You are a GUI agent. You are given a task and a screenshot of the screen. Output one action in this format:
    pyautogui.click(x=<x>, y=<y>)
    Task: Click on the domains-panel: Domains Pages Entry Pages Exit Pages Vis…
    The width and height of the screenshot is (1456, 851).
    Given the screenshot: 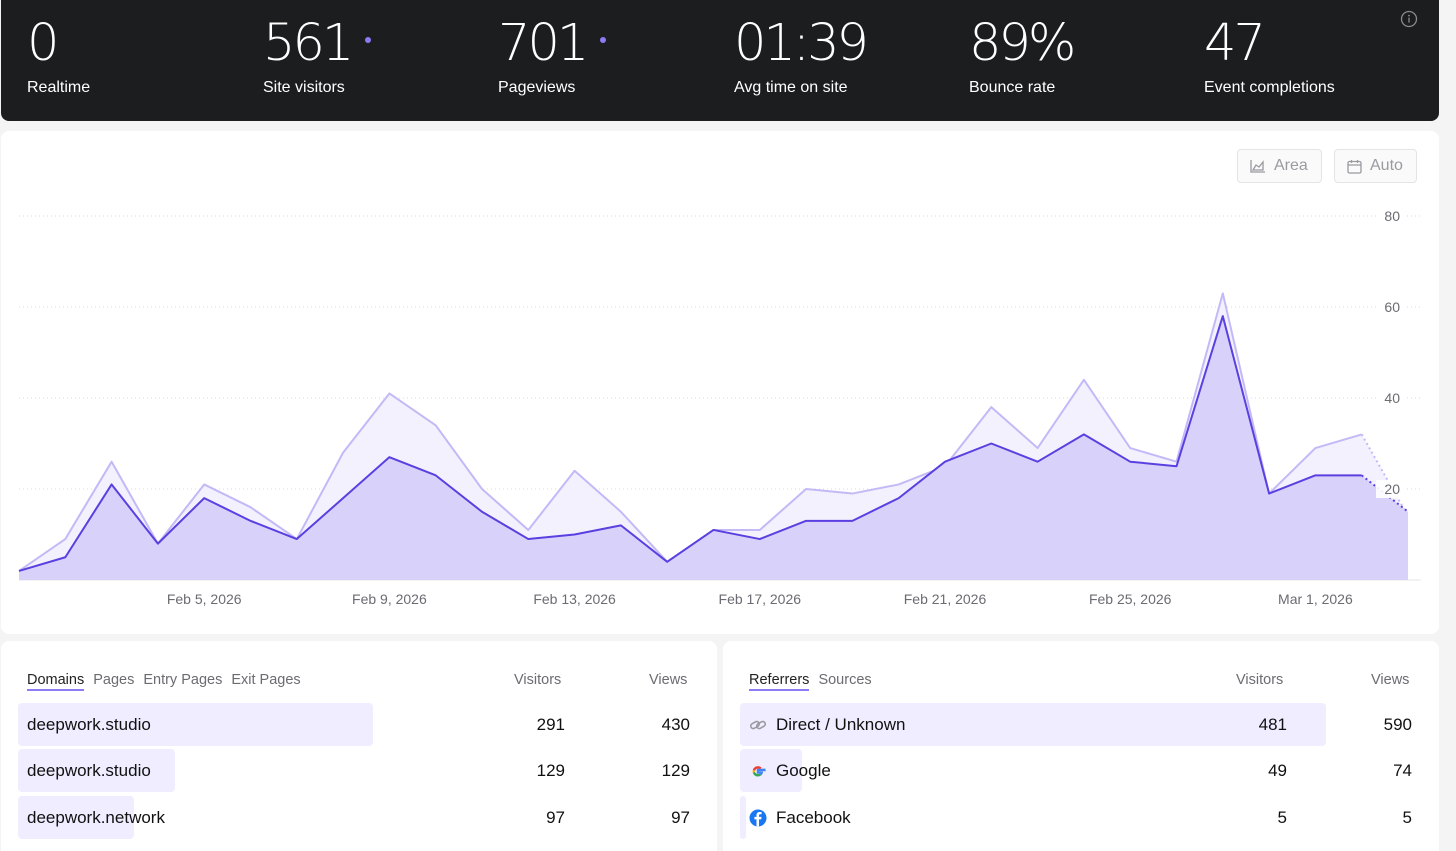 What is the action you would take?
    pyautogui.click(x=359, y=746)
    